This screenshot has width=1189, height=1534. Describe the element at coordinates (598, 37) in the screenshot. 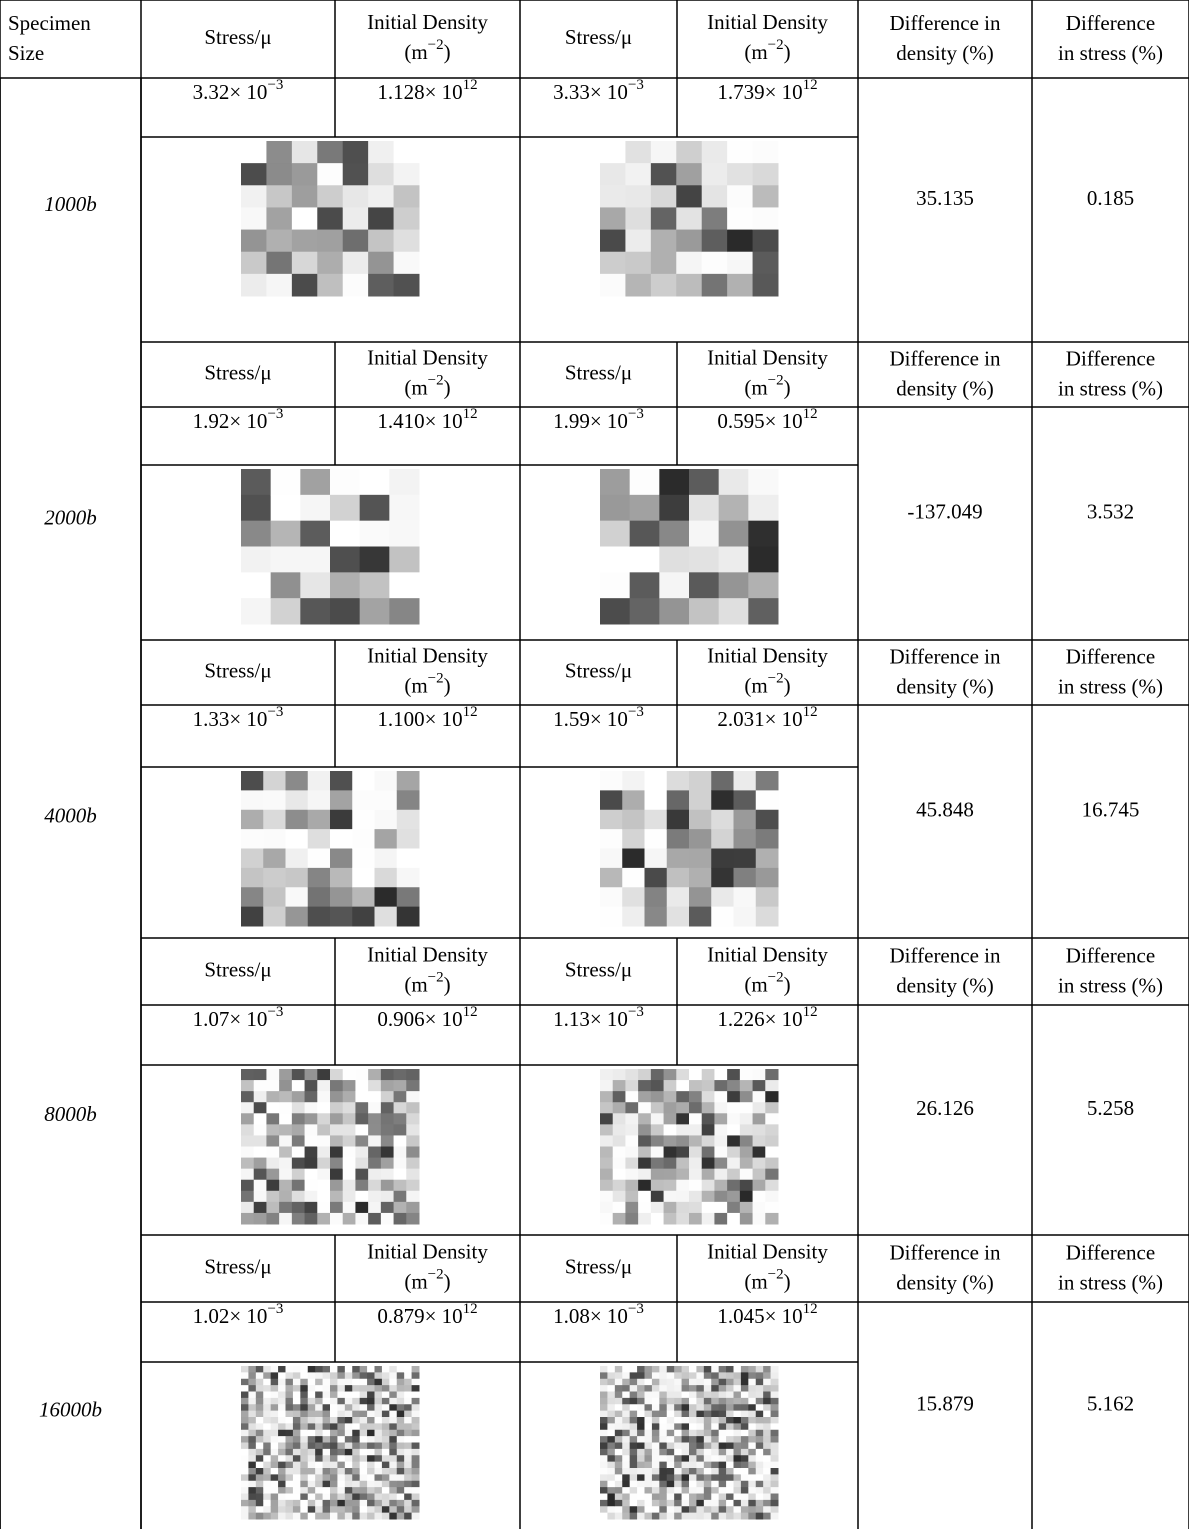

I see `column-header: Stress/μ` at that location.